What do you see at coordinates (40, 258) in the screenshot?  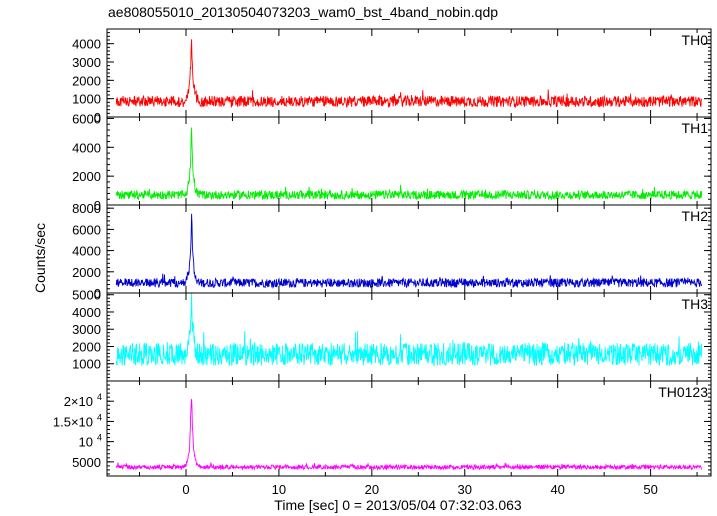 I see `y-axis-label: Counts/sec` at bounding box center [40, 258].